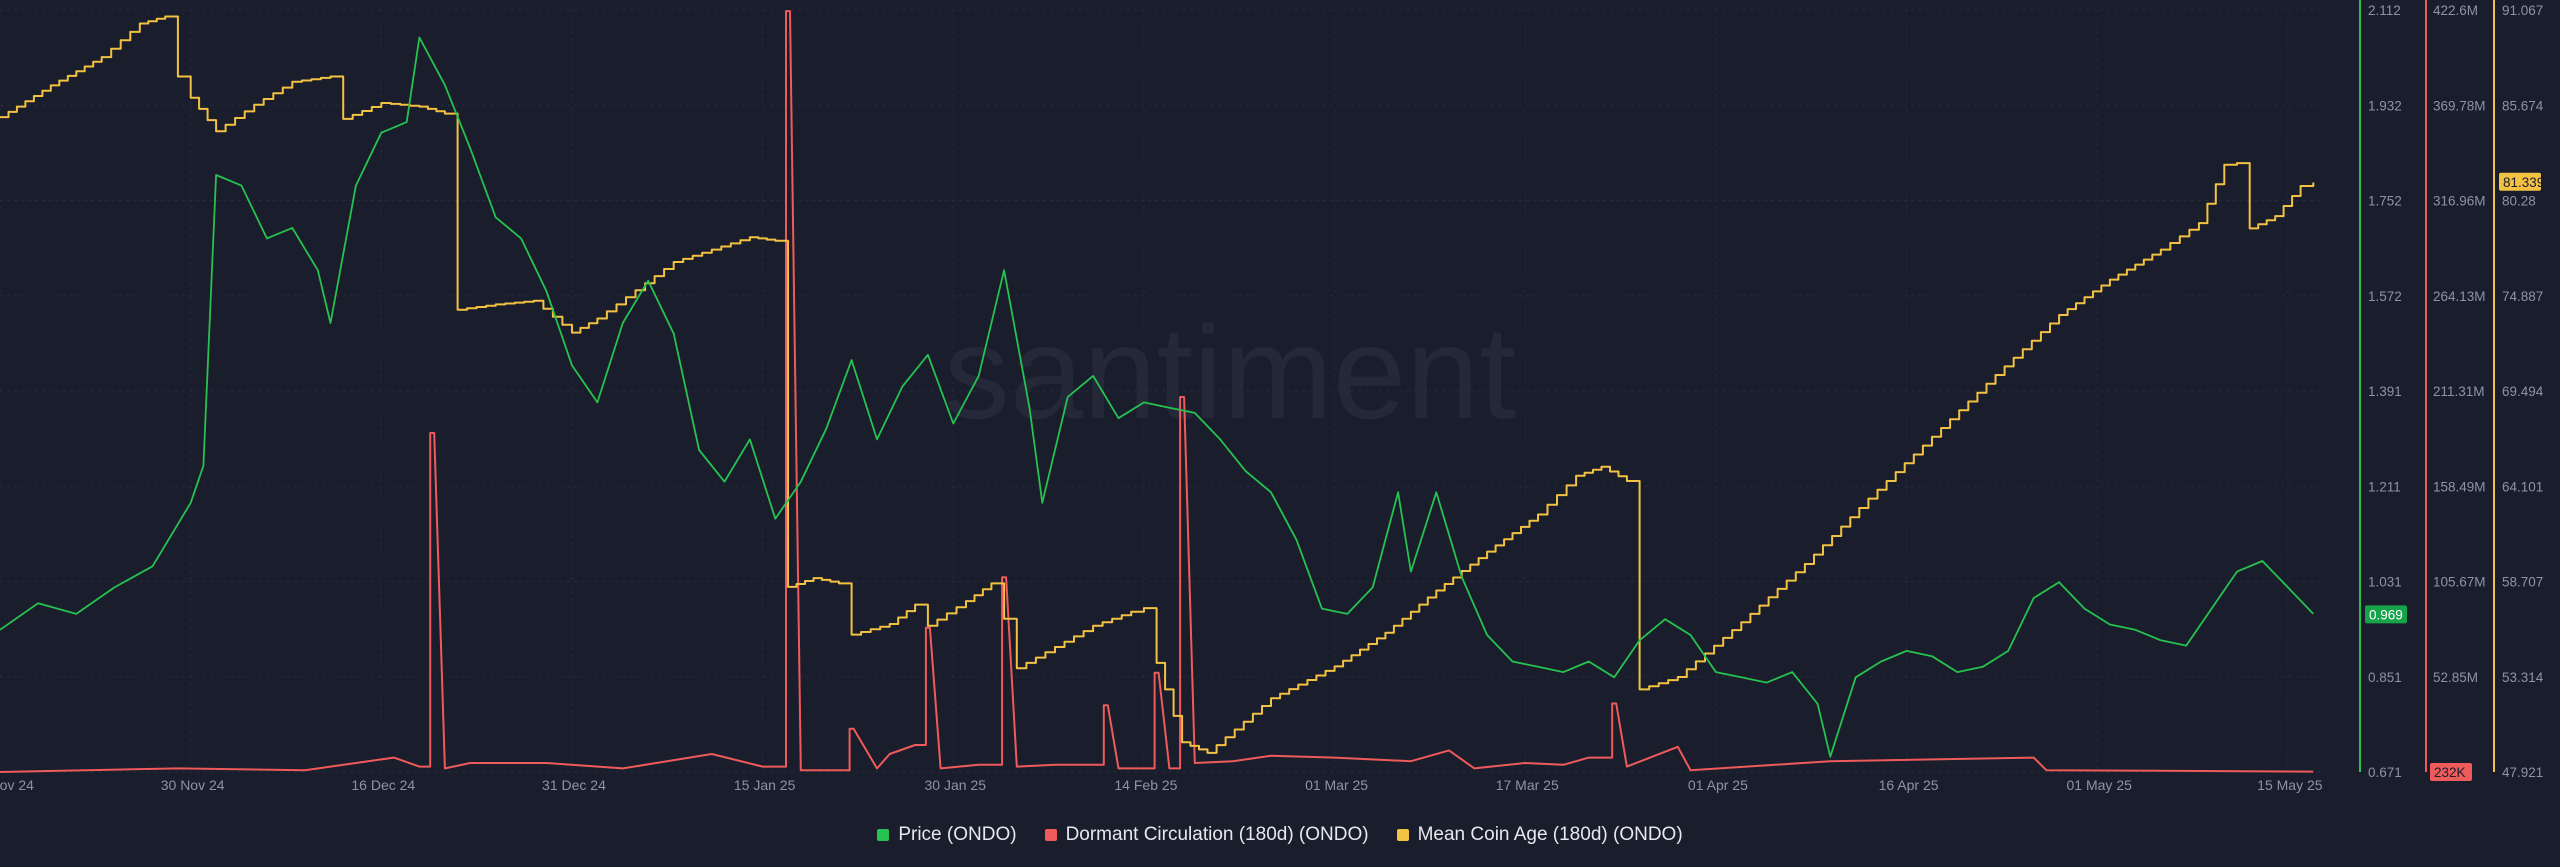 The image size is (2560, 867). What do you see at coordinates (2385, 677) in the screenshot?
I see `price-tick-label: 0.851` at bounding box center [2385, 677].